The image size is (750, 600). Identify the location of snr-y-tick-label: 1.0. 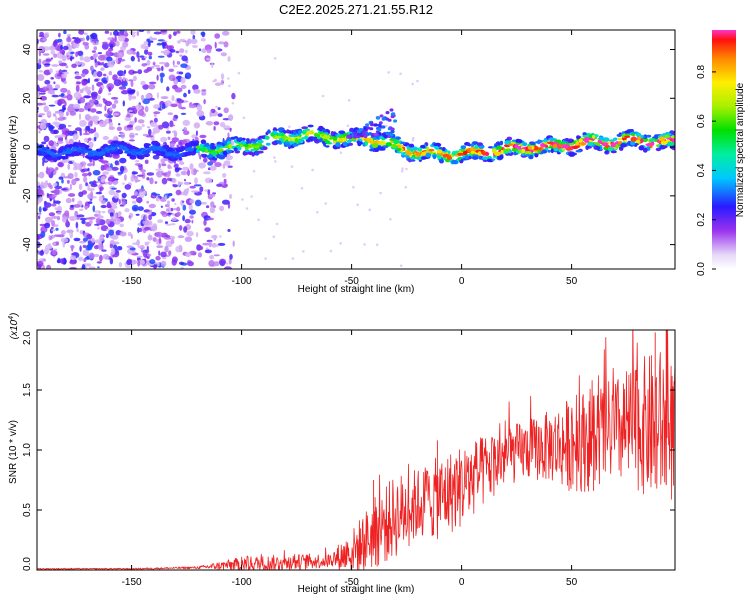
(27, 450).